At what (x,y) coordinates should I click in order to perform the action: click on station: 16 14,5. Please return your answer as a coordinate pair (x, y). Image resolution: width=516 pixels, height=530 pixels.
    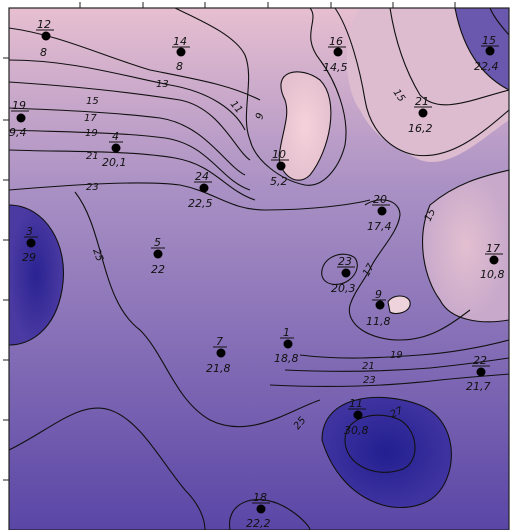
    Looking at the image, I should click on (335, 54).